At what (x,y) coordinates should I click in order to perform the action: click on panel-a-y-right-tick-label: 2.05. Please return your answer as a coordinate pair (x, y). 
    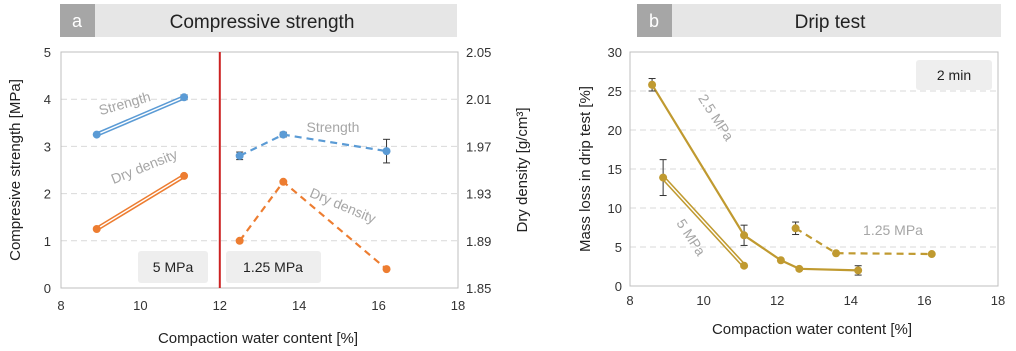
    Looking at the image, I should click on (478, 52).